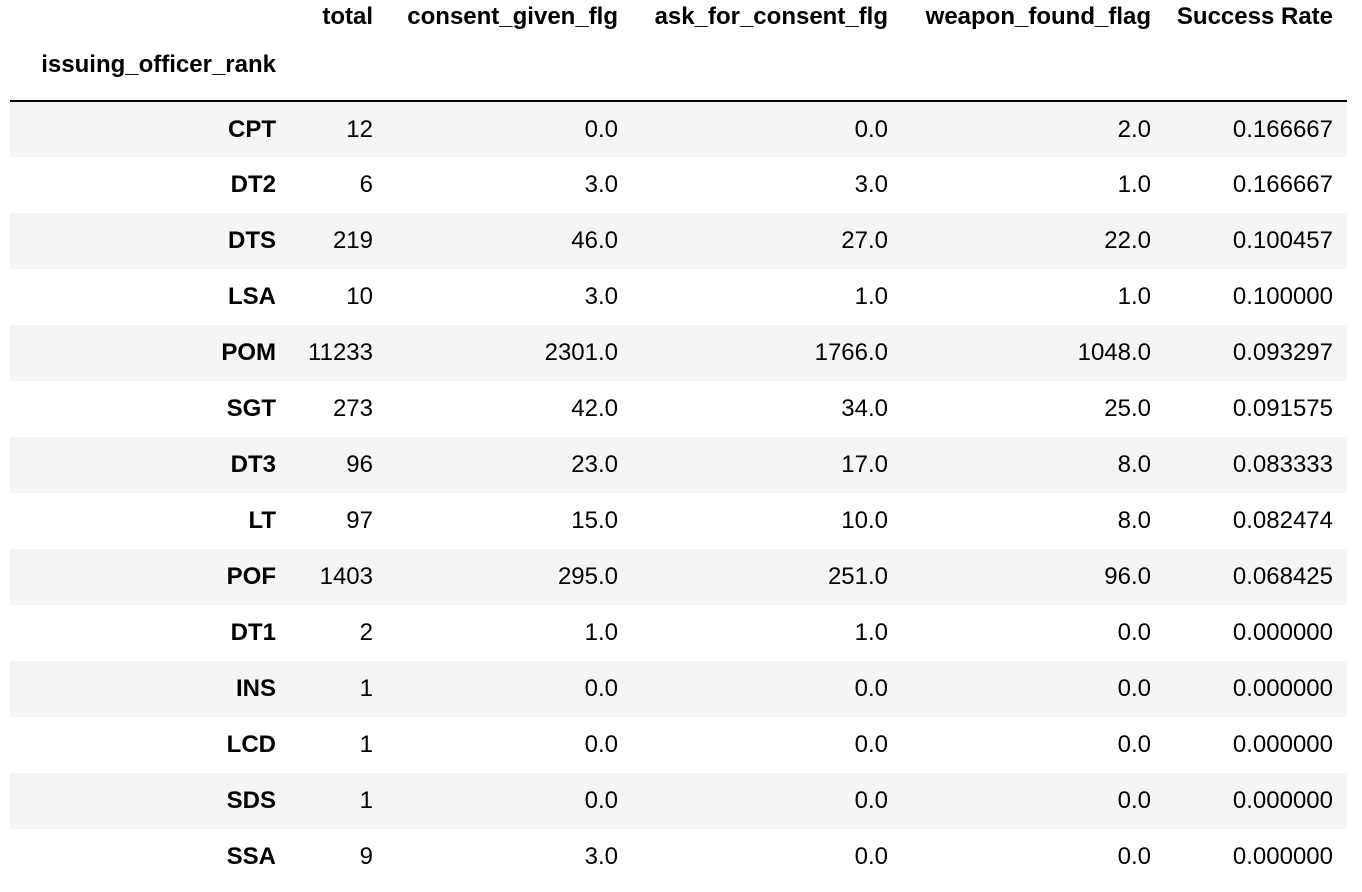 This screenshot has width=1362, height=892. What do you see at coordinates (594, 240) in the screenshot?
I see `cell-consent-given: 46.0` at bounding box center [594, 240].